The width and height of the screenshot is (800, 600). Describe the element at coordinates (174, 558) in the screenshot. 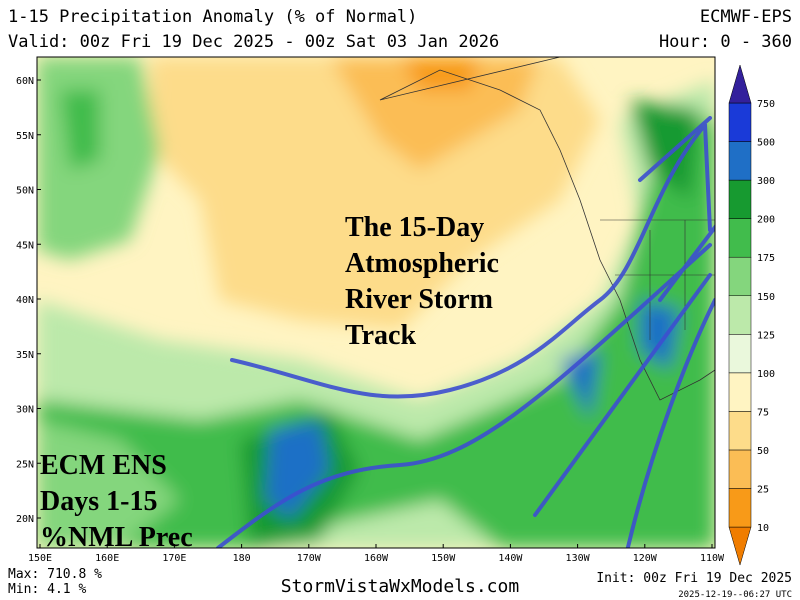

I see `lon-label: 170E` at that location.